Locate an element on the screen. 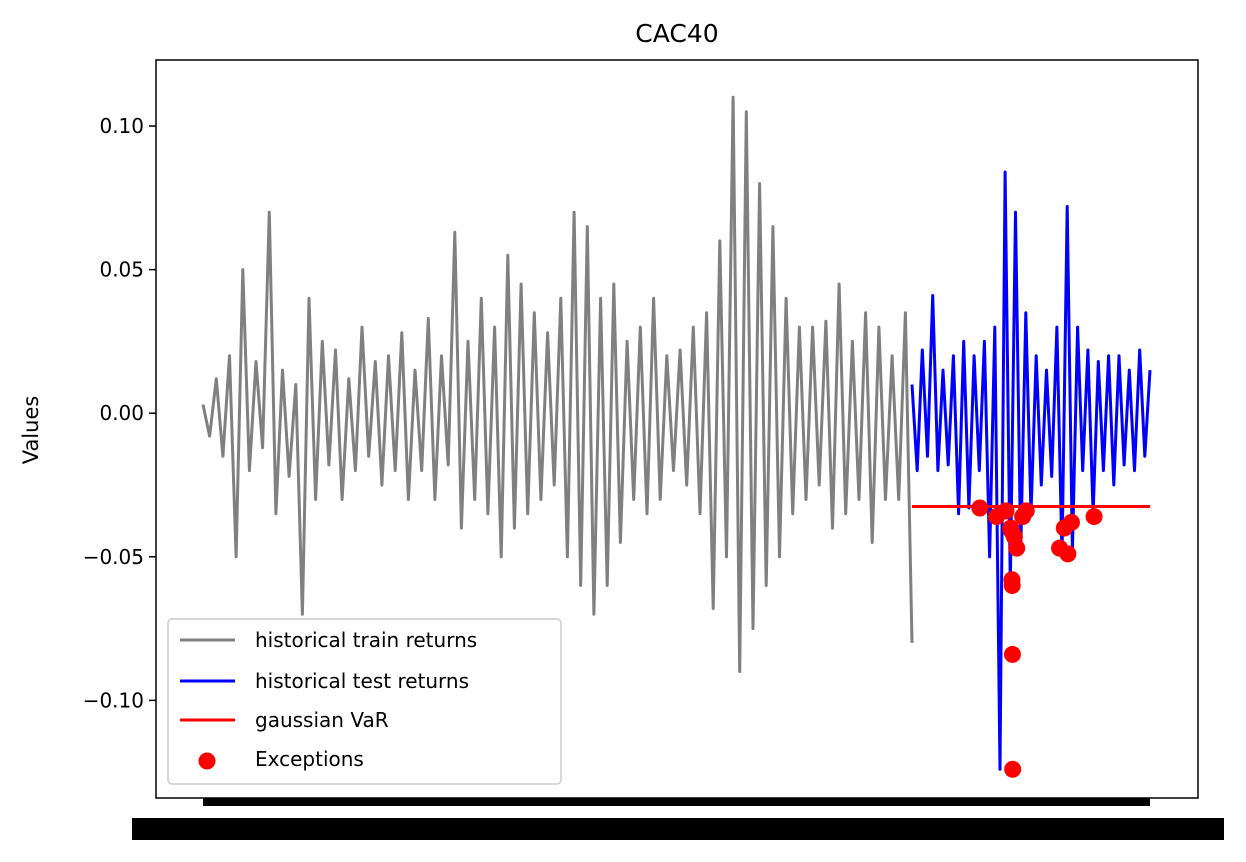  legend-label: gaussian VaR is located at coordinates (322, 720).